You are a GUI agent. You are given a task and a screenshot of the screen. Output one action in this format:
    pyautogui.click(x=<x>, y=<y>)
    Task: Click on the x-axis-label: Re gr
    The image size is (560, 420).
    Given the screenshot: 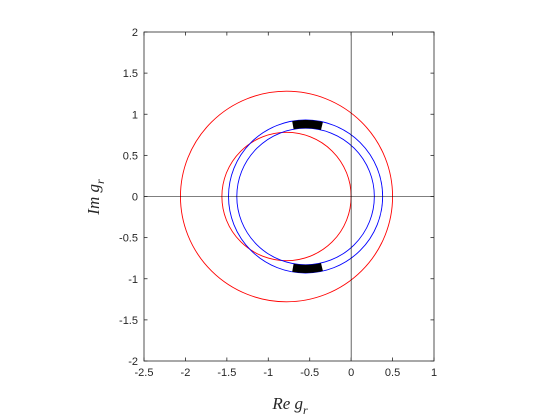 What is the action you would take?
    pyautogui.click(x=289, y=405)
    